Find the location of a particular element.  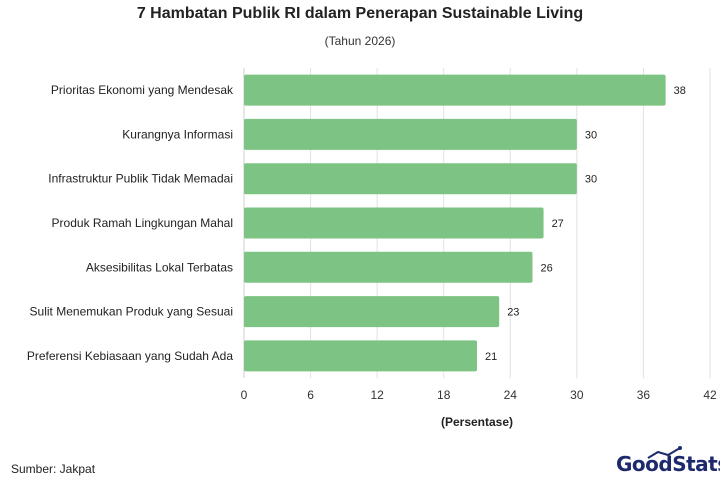

category-label: Aksesibilitas Lokal Terbatas is located at coordinates (159, 267).